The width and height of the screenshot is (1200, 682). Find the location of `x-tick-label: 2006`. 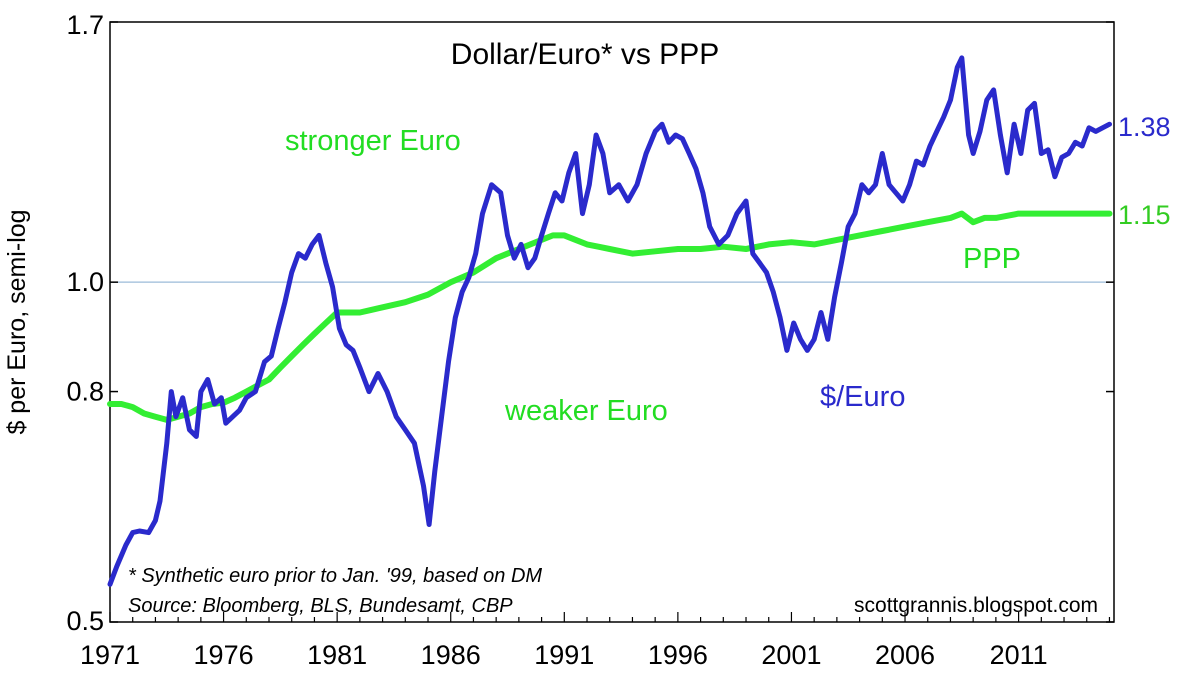

x-tick-label: 2006 is located at coordinates (905, 655).